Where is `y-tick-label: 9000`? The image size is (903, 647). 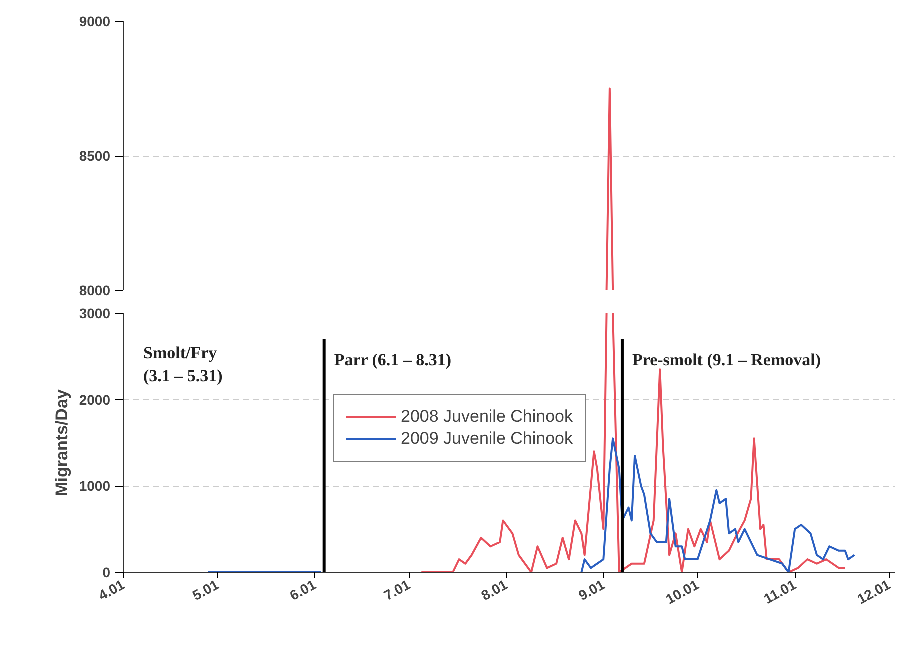 y-tick-label: 9000 is located at coordinates (95, 22).